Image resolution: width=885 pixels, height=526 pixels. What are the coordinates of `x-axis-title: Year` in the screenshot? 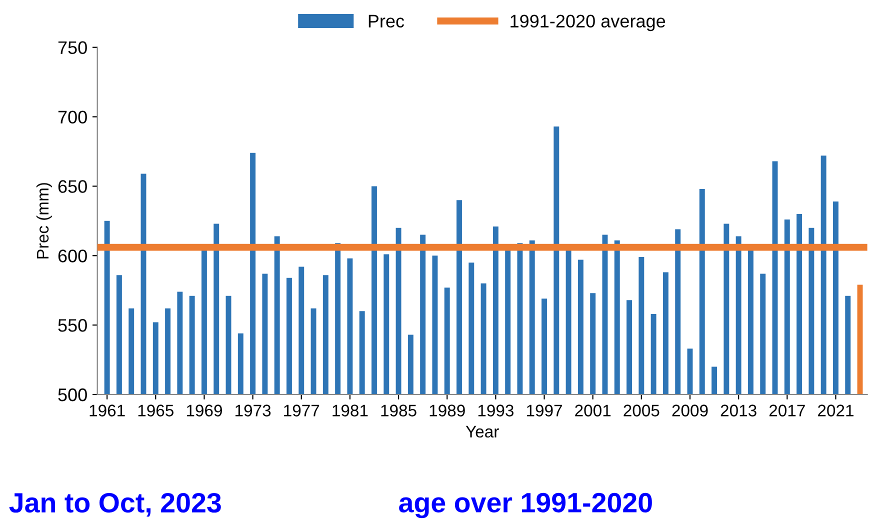 It's located at (482, 432).